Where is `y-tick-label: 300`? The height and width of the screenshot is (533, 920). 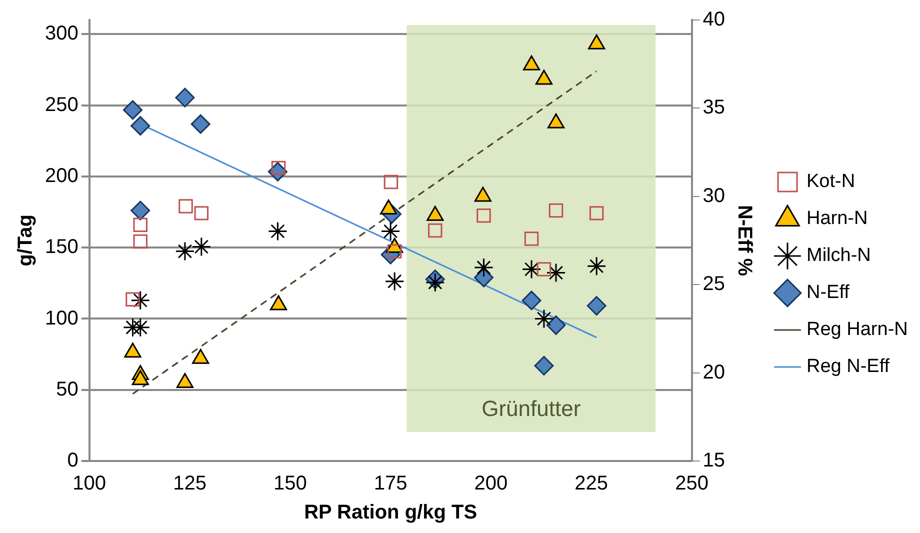
y-tick-label: 300 is located at coordinates (61, 33).